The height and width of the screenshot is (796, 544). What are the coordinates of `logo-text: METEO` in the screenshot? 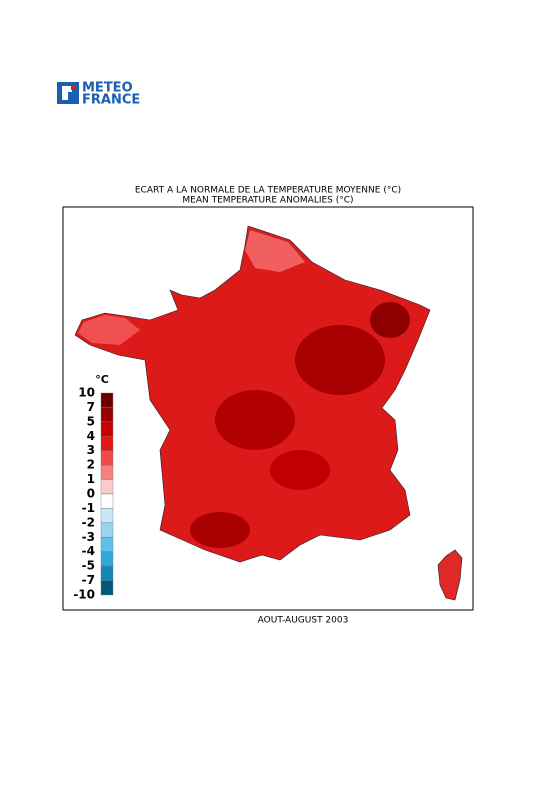 It's located at (107, 88).